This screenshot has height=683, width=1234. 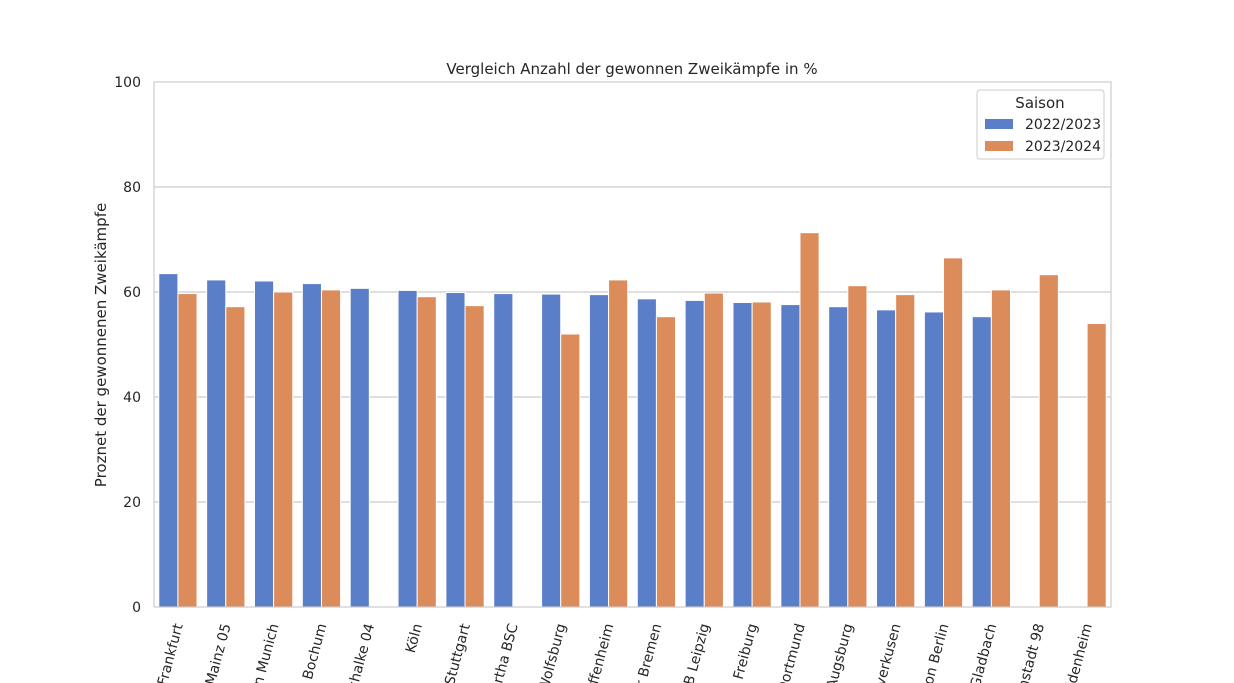 I want to click on x-tick-label: Frankfurt, so click(x=171, y=652).